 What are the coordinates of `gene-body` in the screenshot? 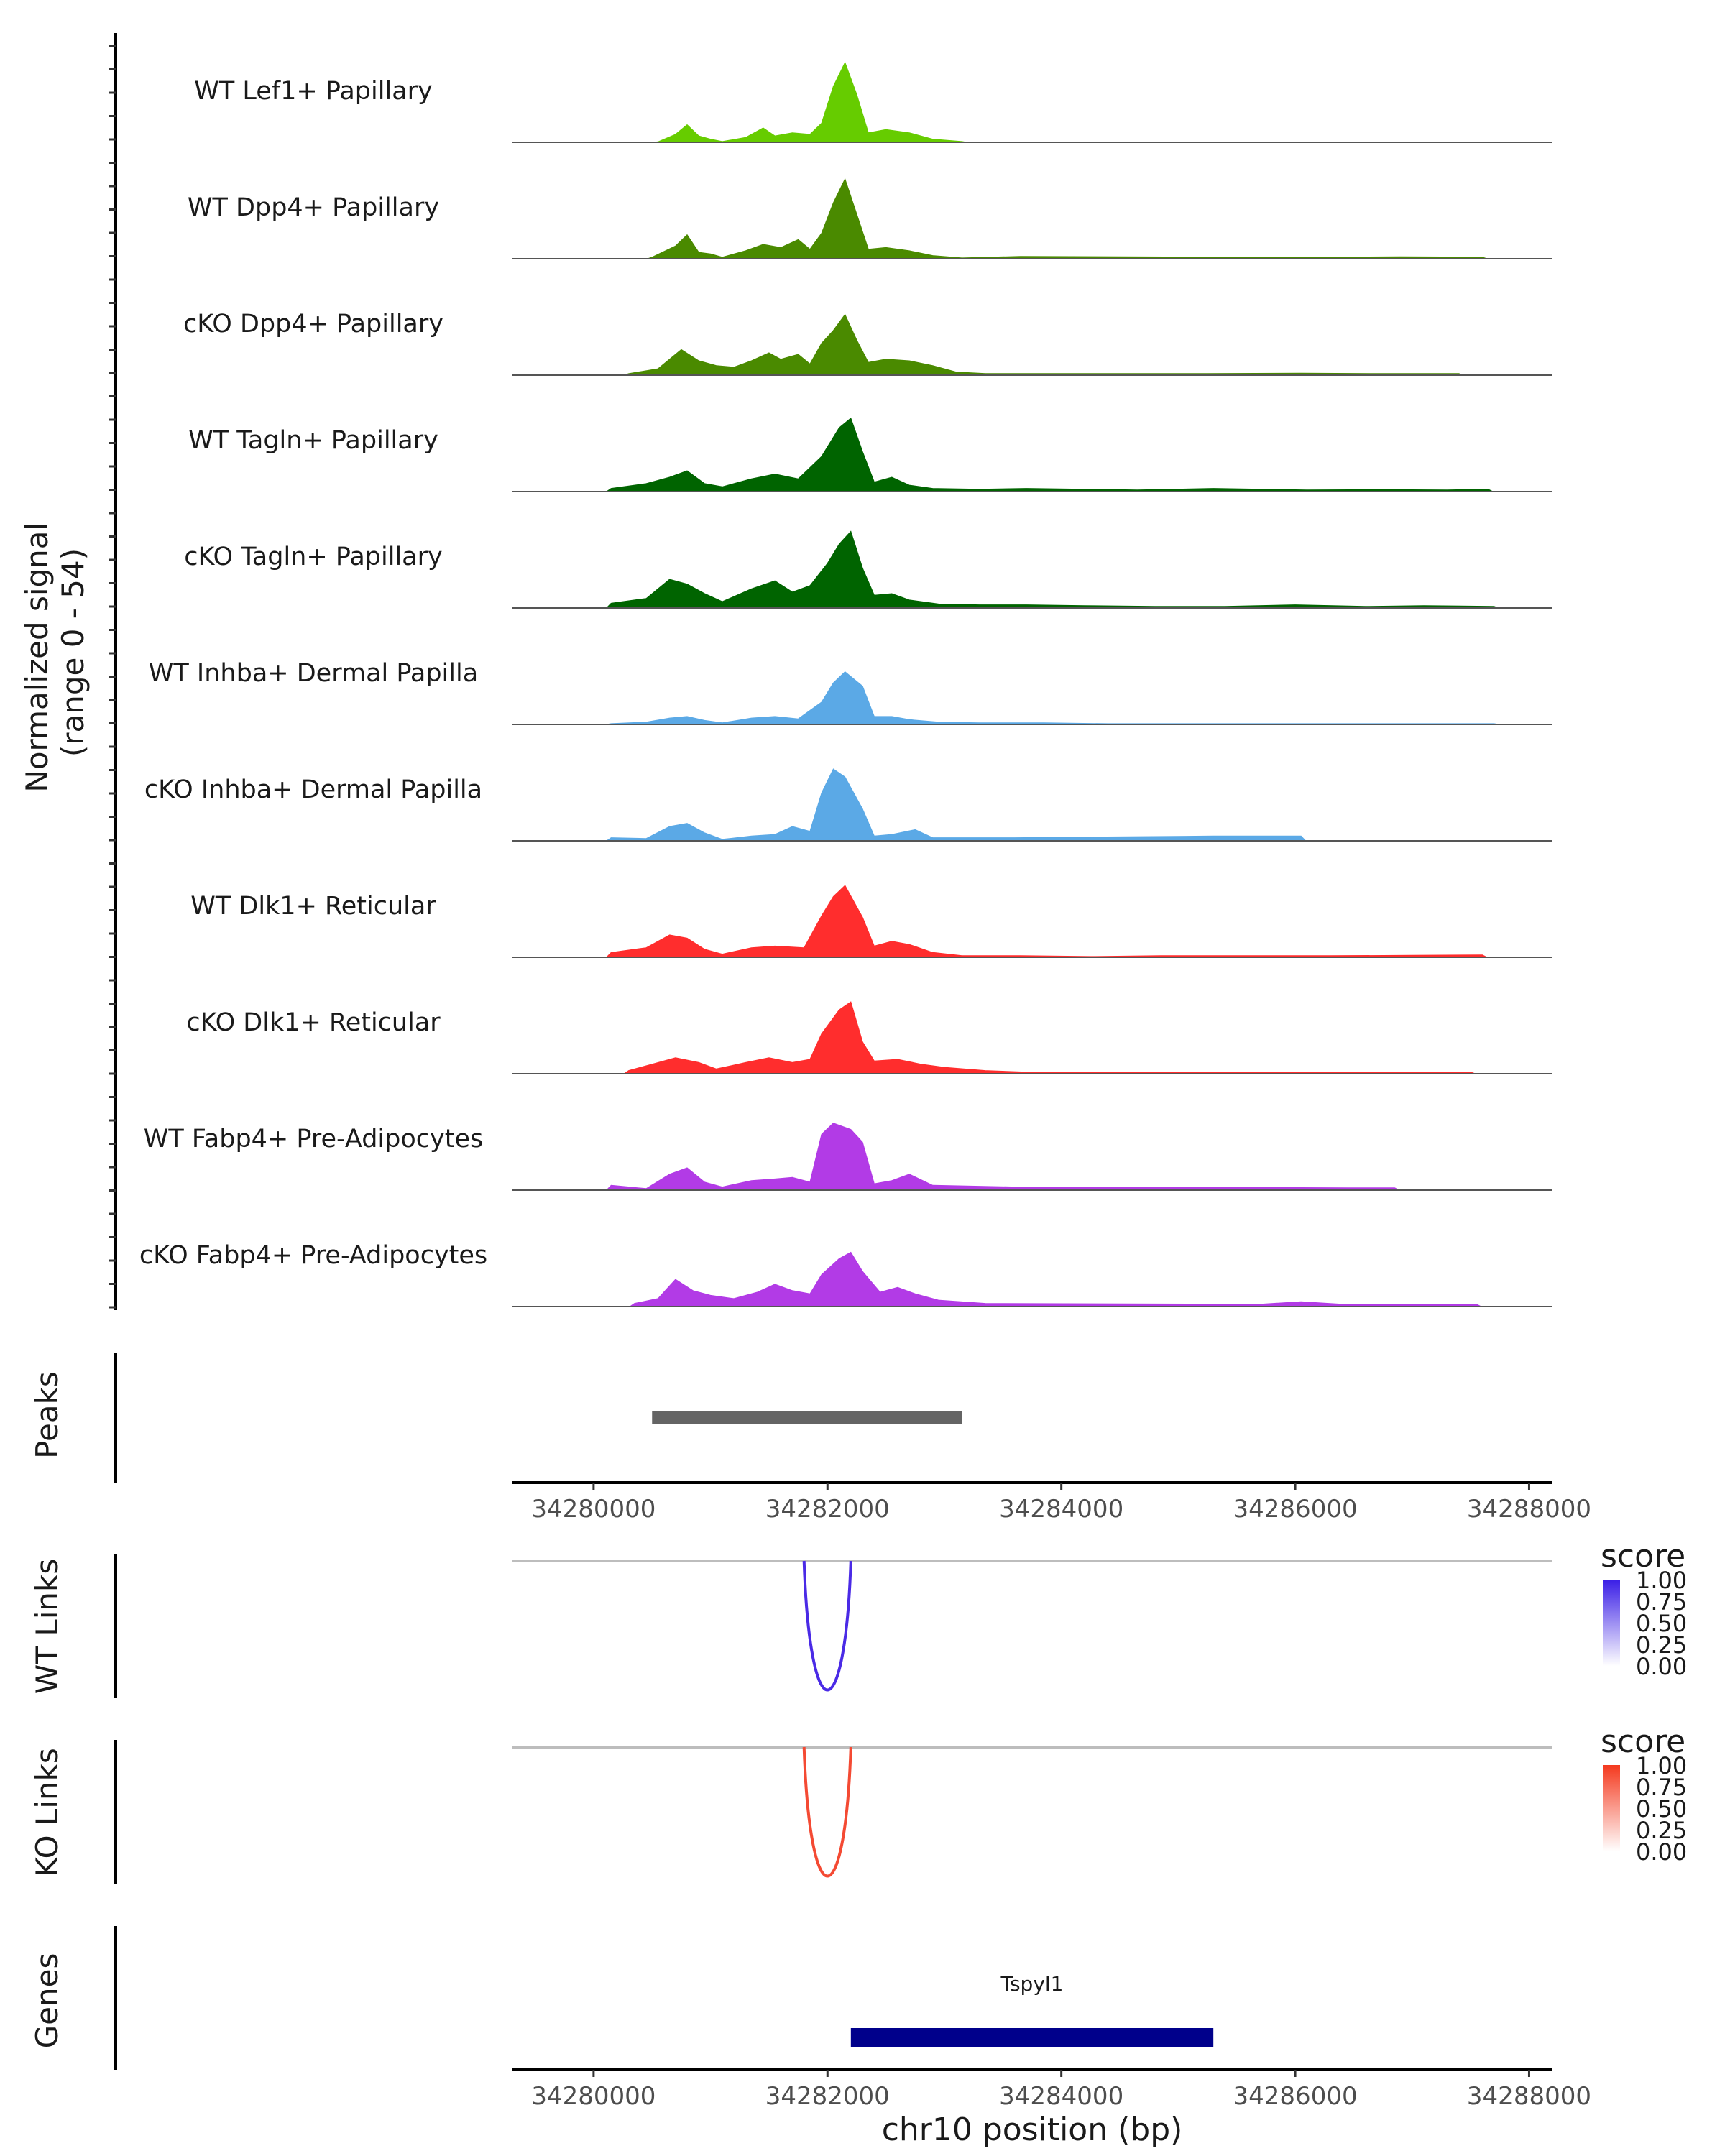 It's located at (1032, 2038).